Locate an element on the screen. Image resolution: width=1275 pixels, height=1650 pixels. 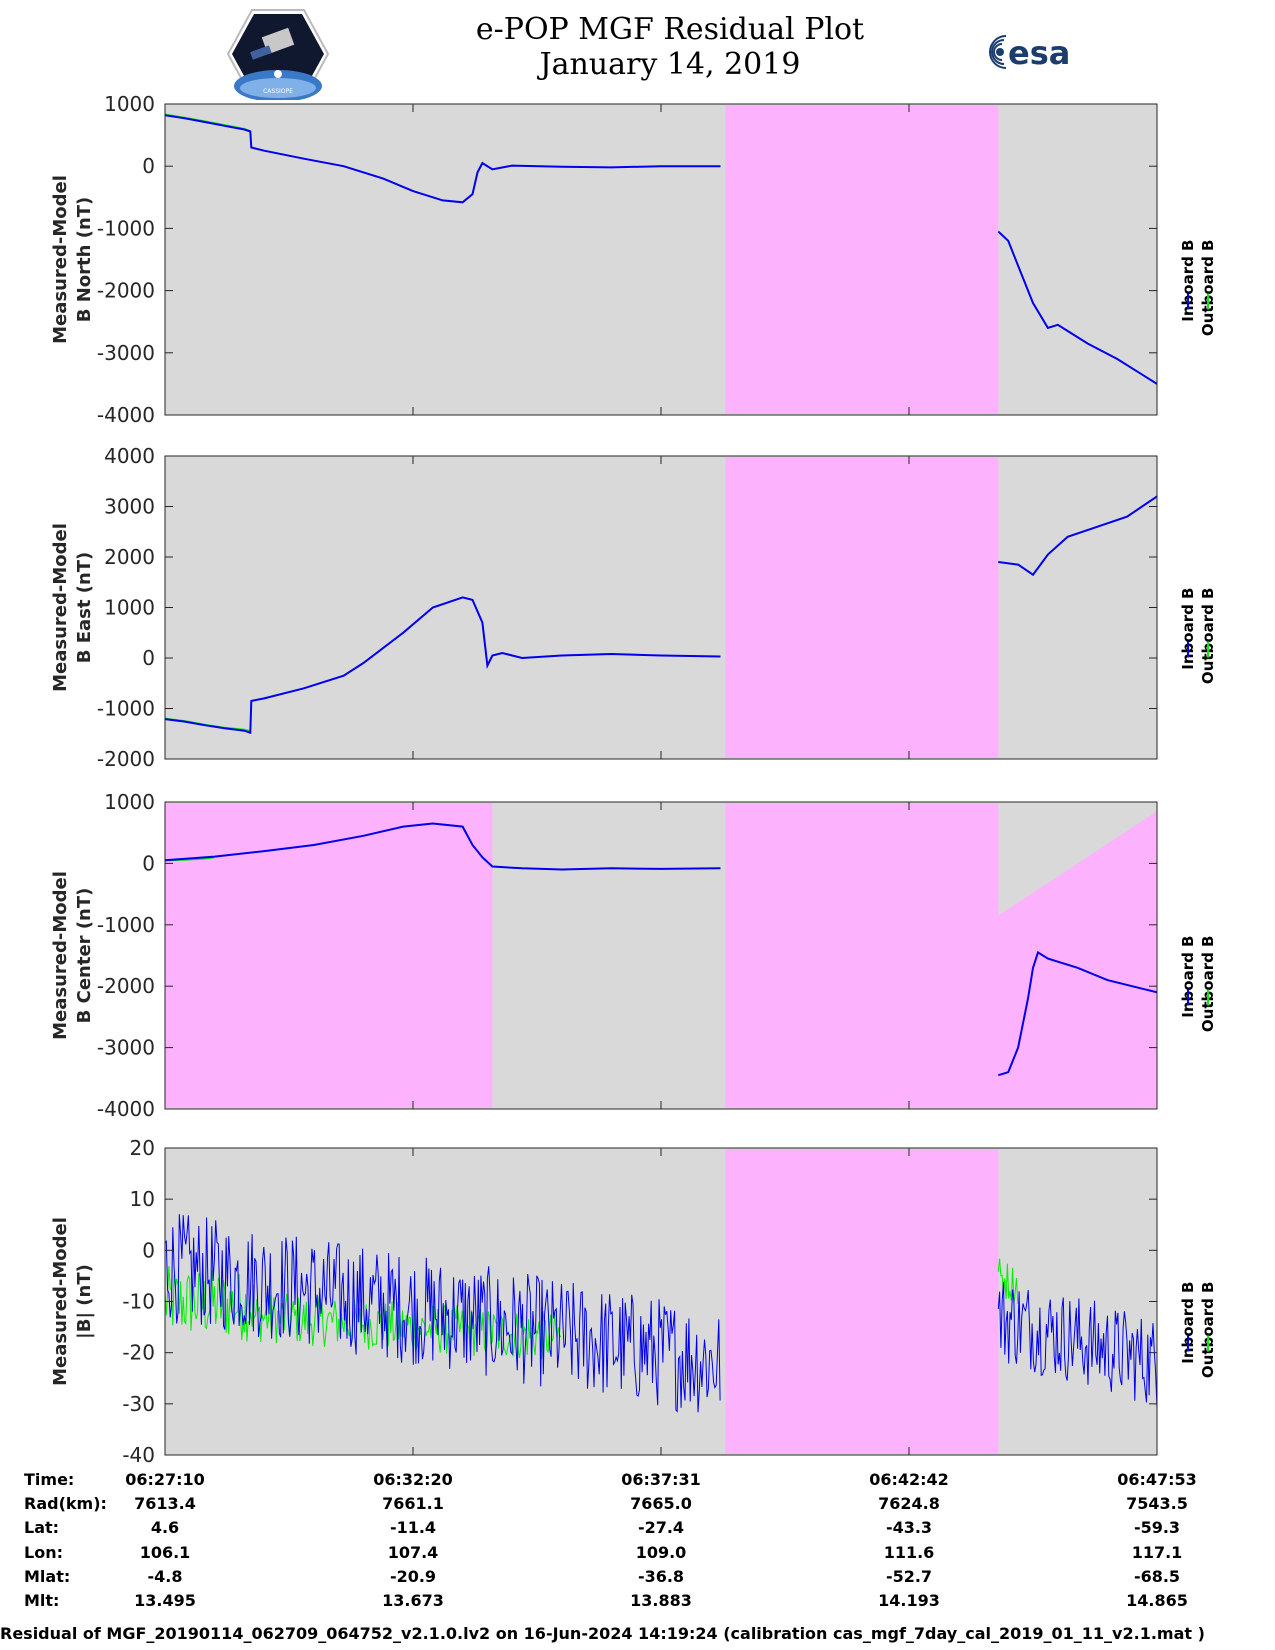
ephem-cell: 13.883 is located at coordinates (661, 1600).